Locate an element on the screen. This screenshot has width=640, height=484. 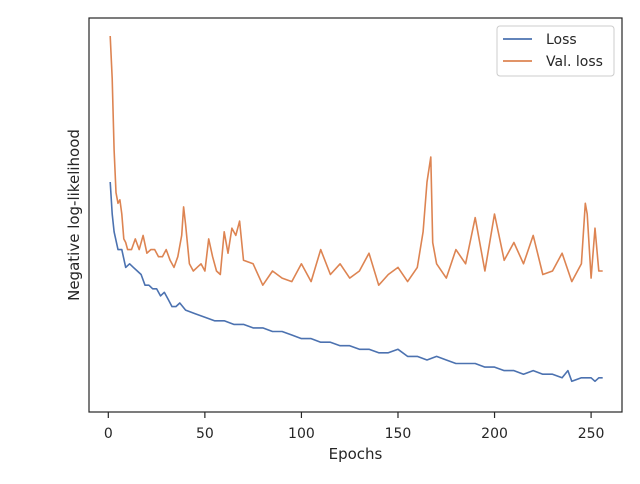
x-axis: 0 50 100 150 200 250 is located at coordinates (354, 427).